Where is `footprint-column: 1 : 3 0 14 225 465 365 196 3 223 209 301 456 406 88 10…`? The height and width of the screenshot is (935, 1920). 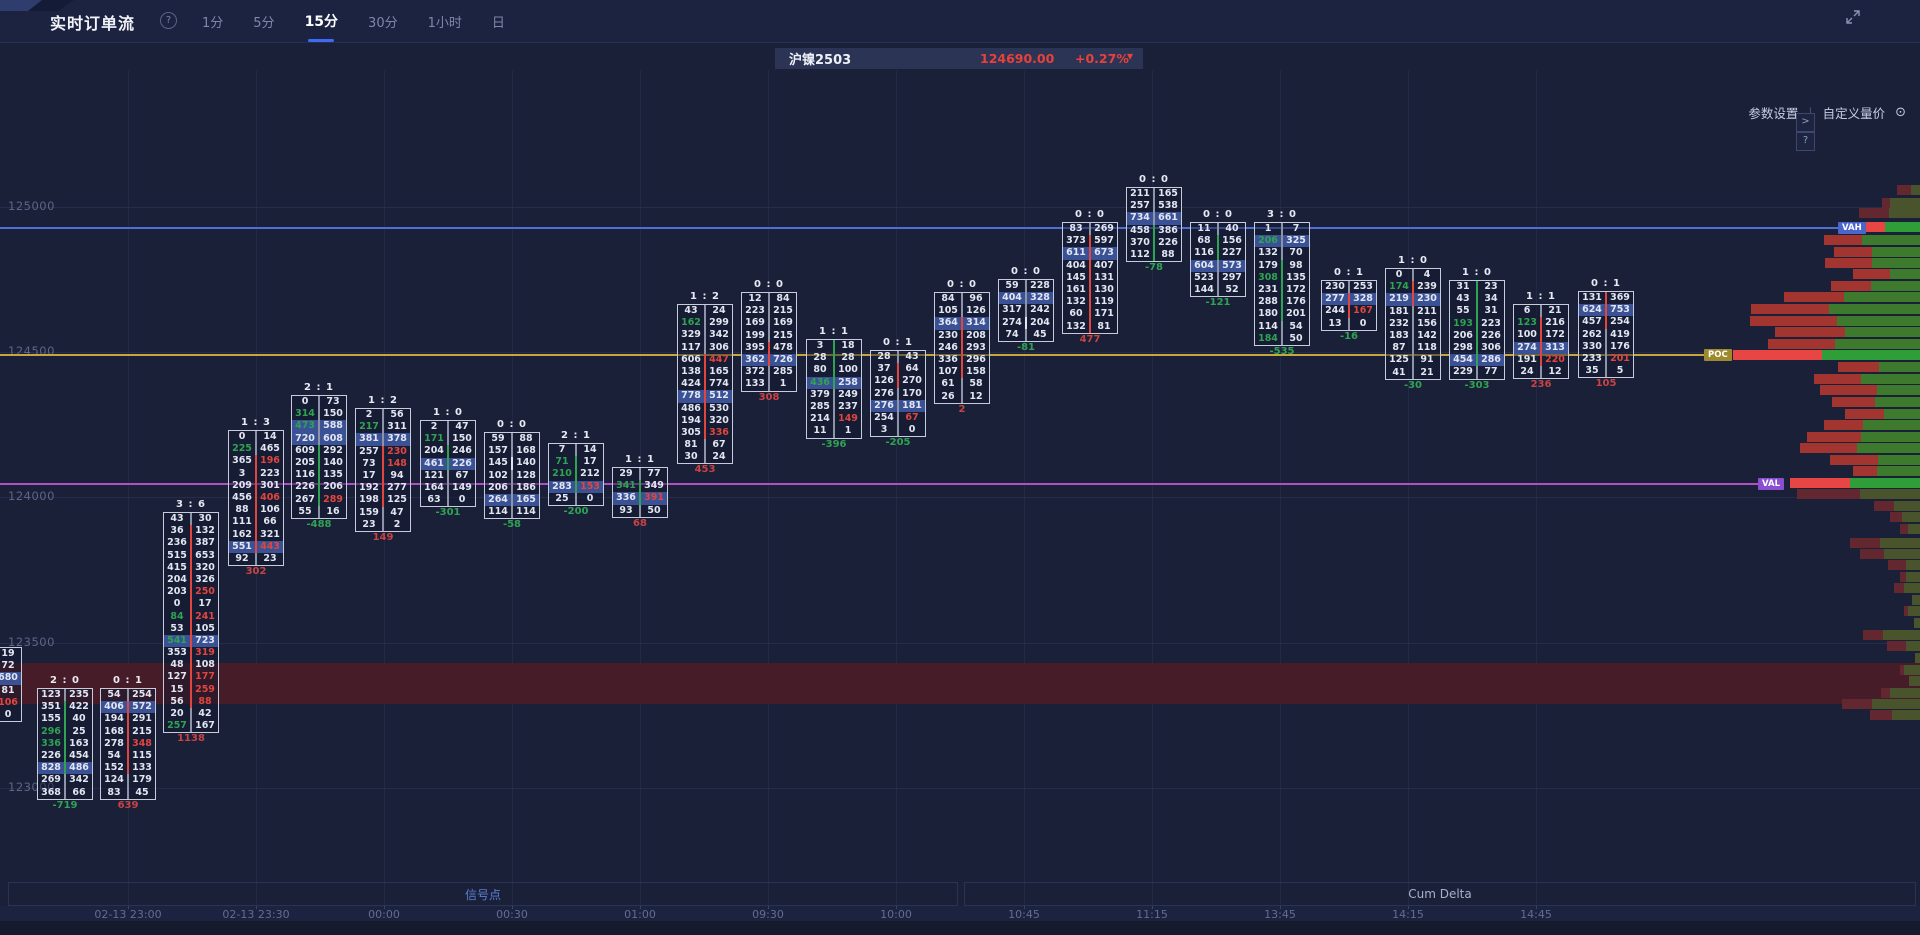 footprint-column: 1 : 3 0 14 225 465 365 196 3 223 209 301 456 406 88 10… is located at coordinates (256, 498).